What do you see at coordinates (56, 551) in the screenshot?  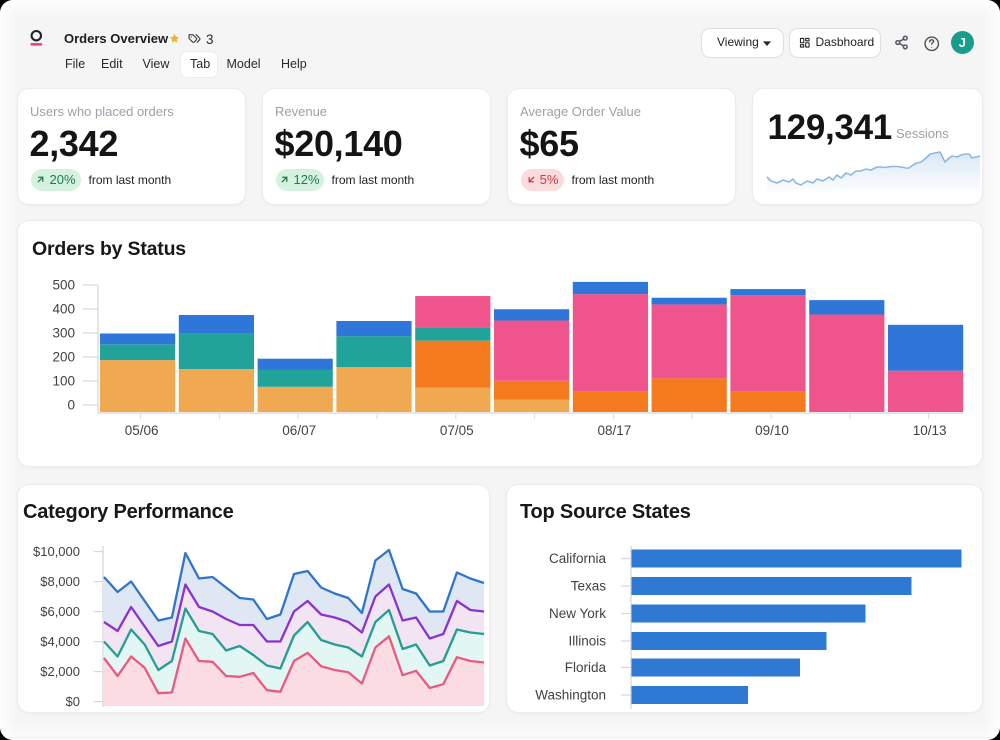 I see `svg-text: $10,000` at bounding box center [56, 551].